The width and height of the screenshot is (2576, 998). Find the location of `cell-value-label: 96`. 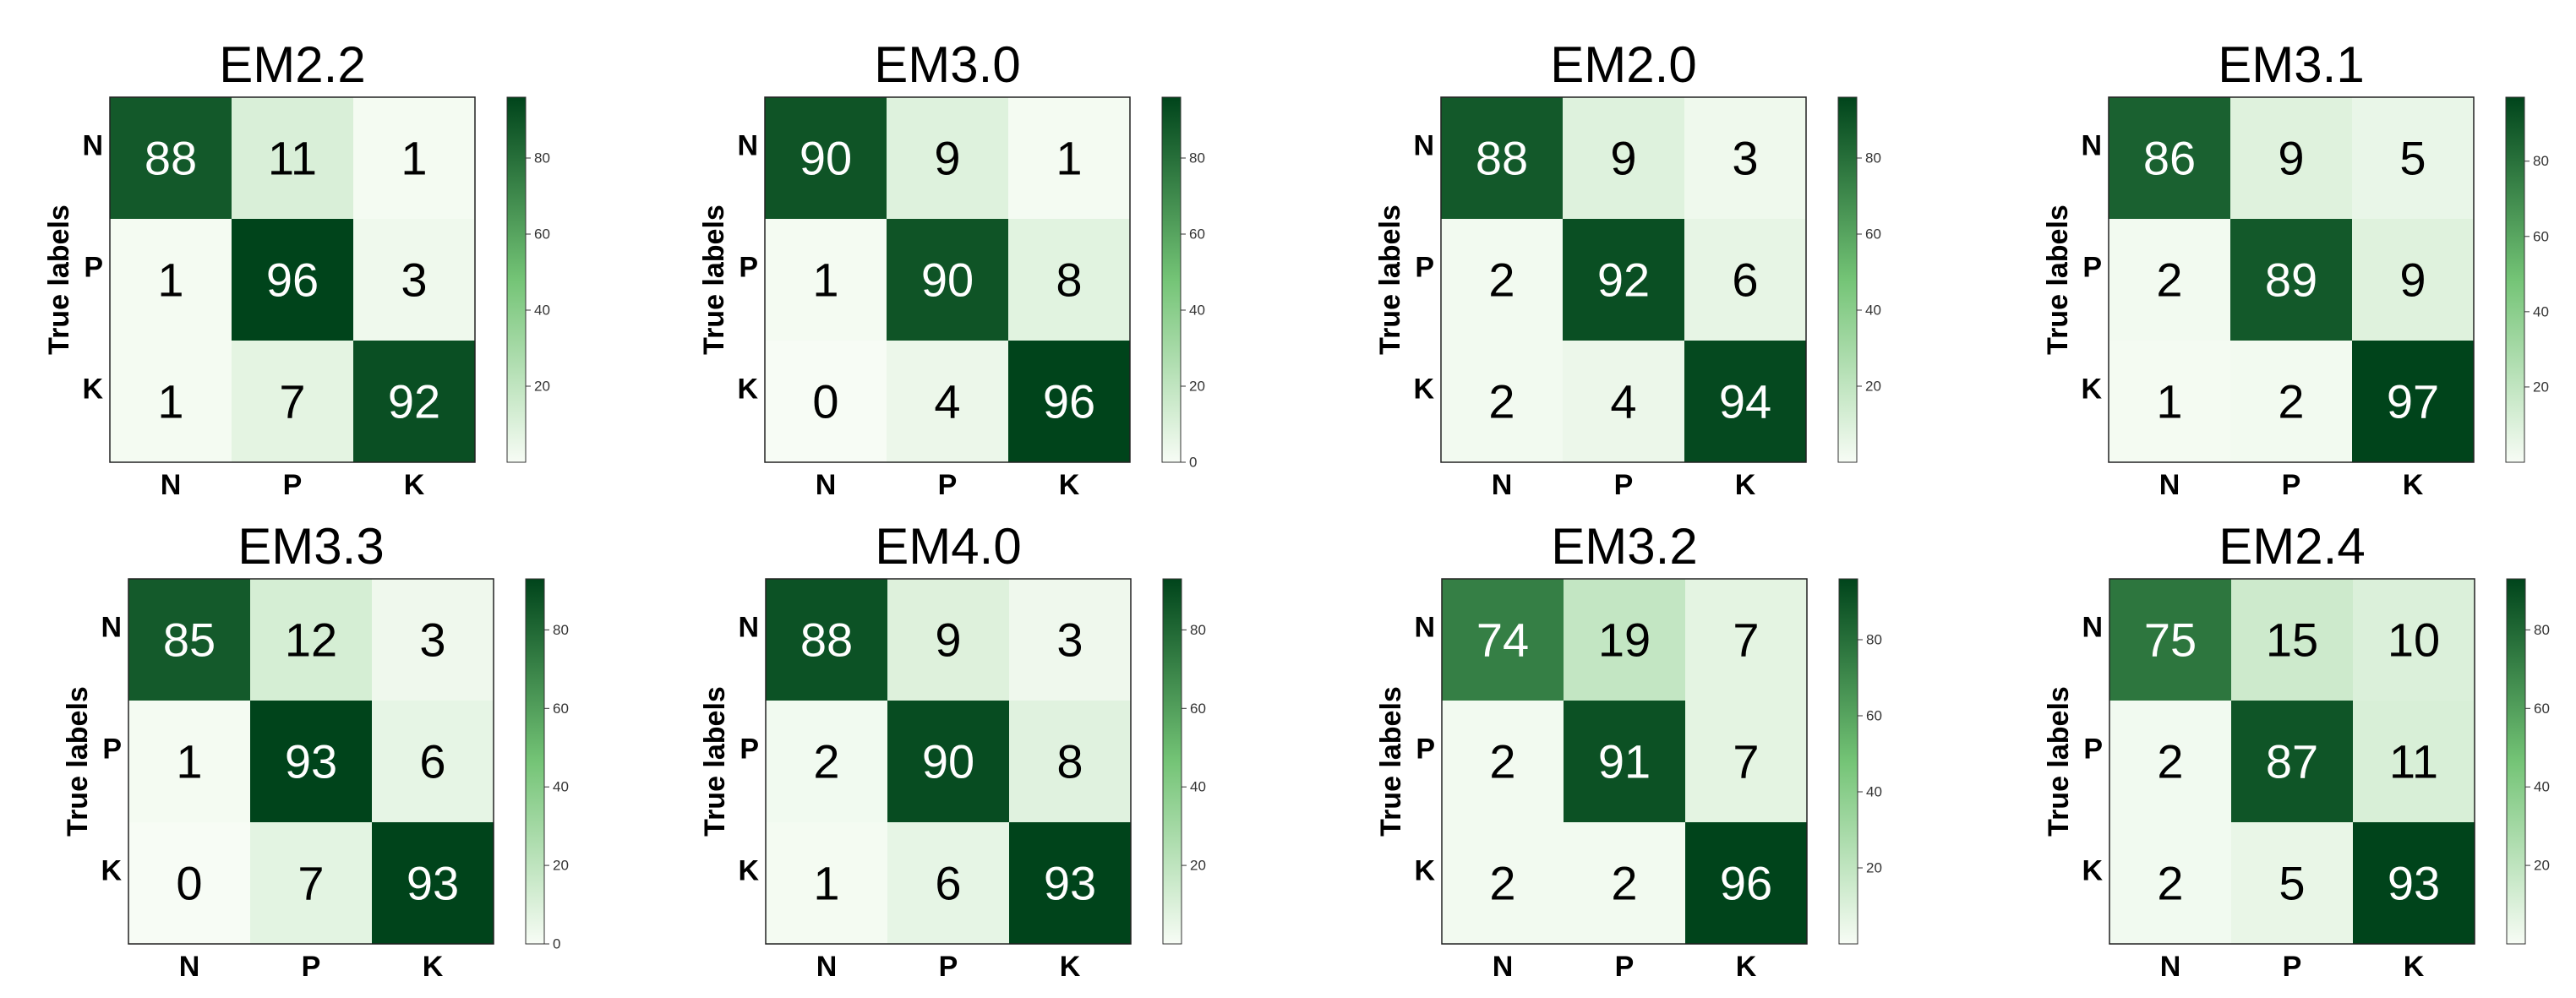

cell-value-label: 96 is located at coordinates (1746, 883).